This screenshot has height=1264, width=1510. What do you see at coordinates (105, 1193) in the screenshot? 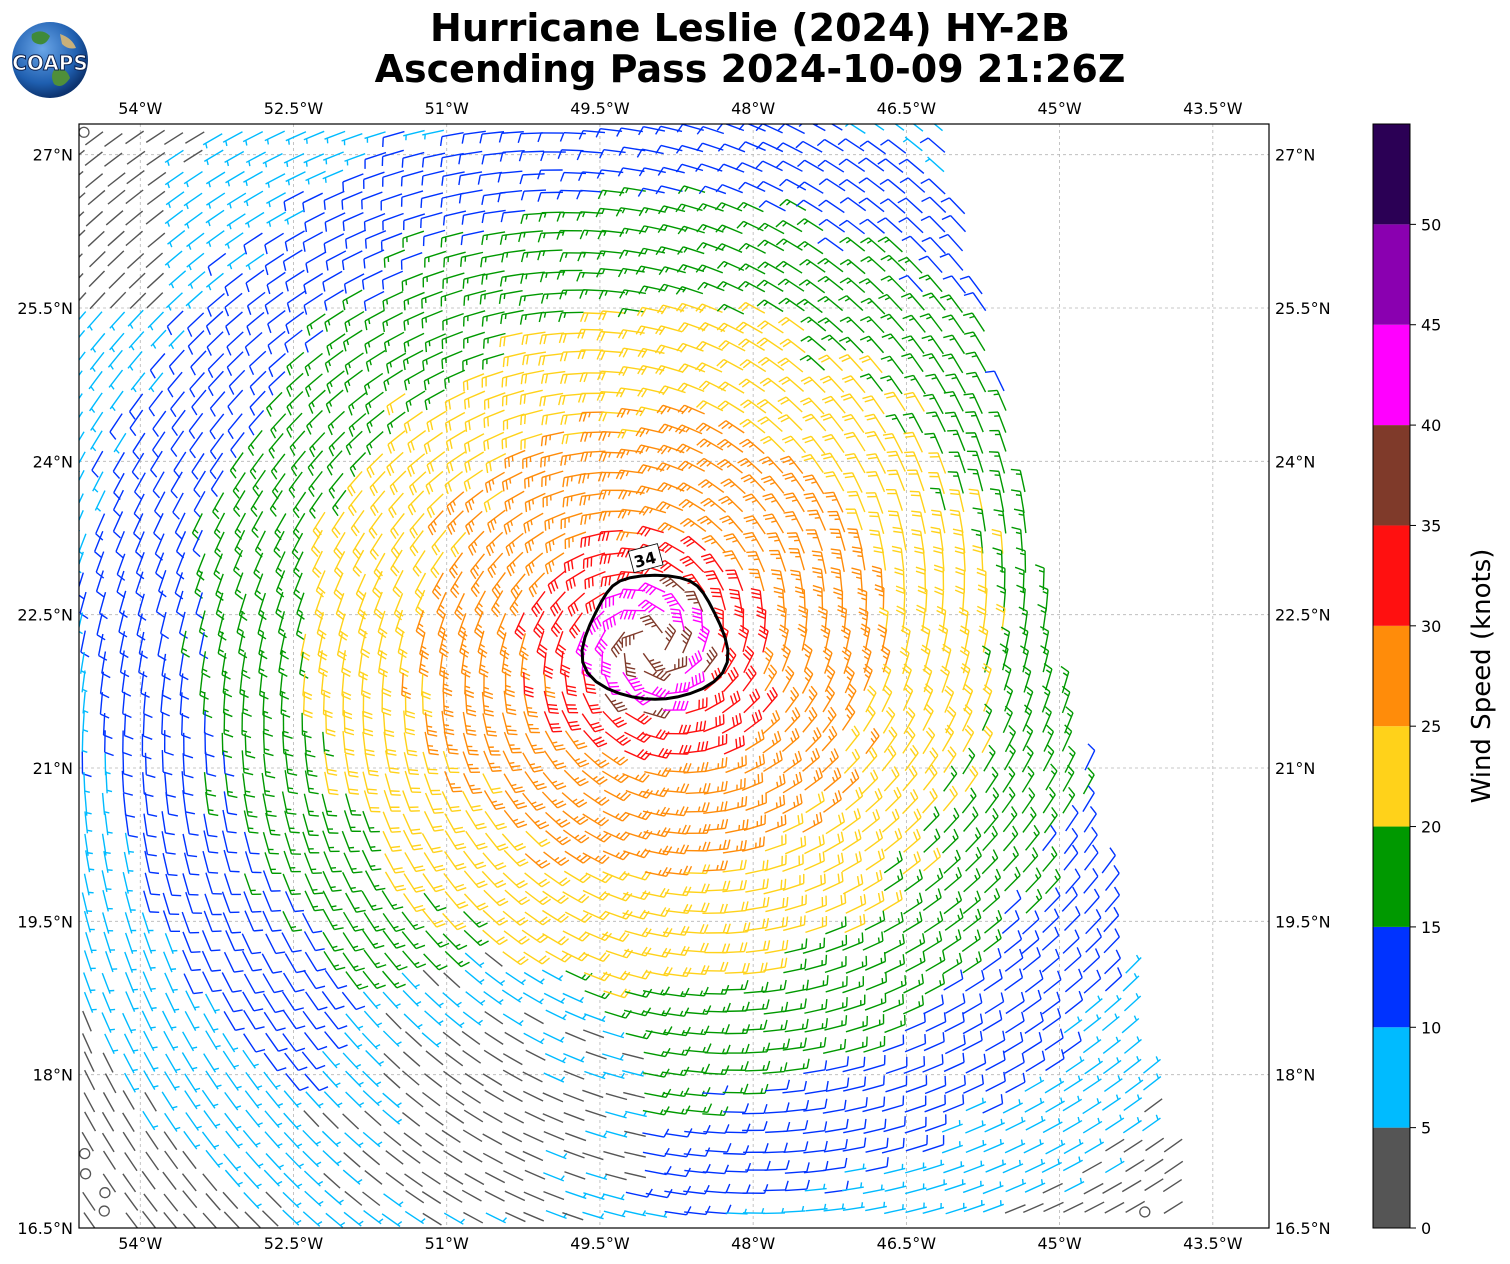
I see `wind-barb-calm` at bounding box center [105, 1193].